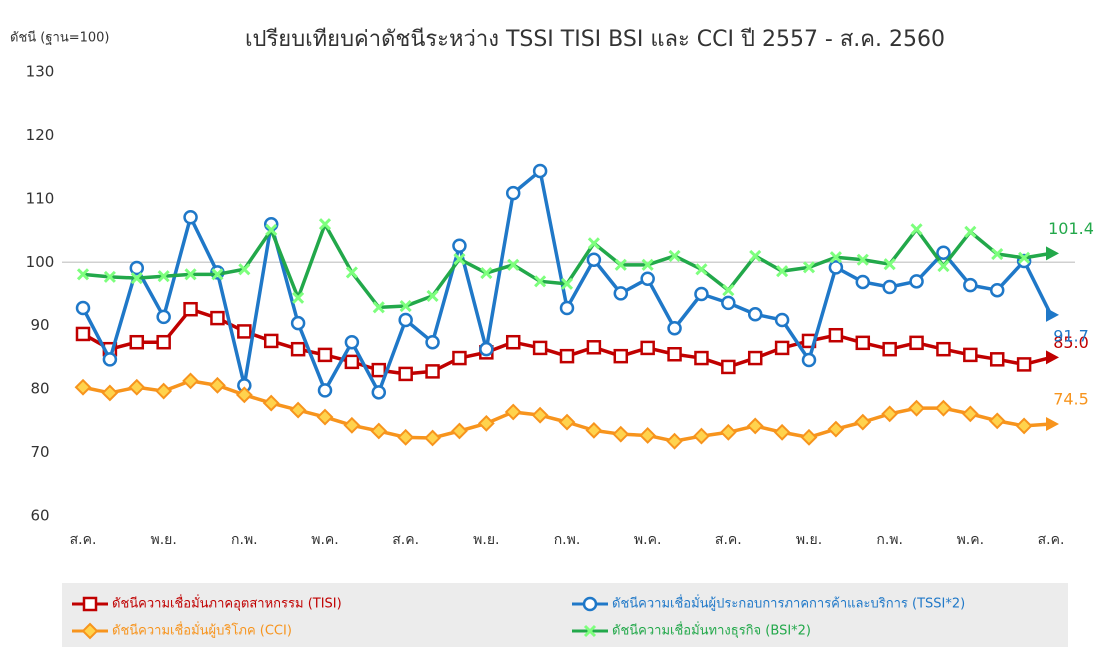 Image resolution: width=1103 pixels, height=653 pixels. I want to click on legend-item: ดัชนีความเชื่อมั่นภาคอุตสาหกรรม (TISI), so click(207, 603).